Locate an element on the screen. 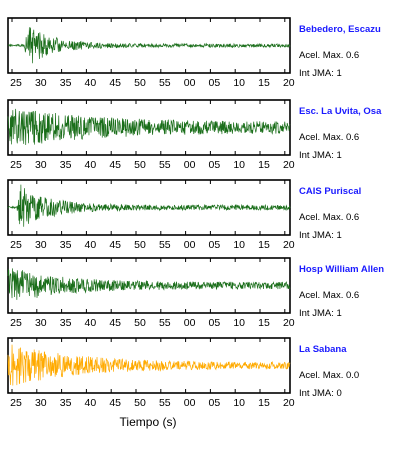  station-name: Esc. La Uvita, Osa is located at coordinates (340, 111).